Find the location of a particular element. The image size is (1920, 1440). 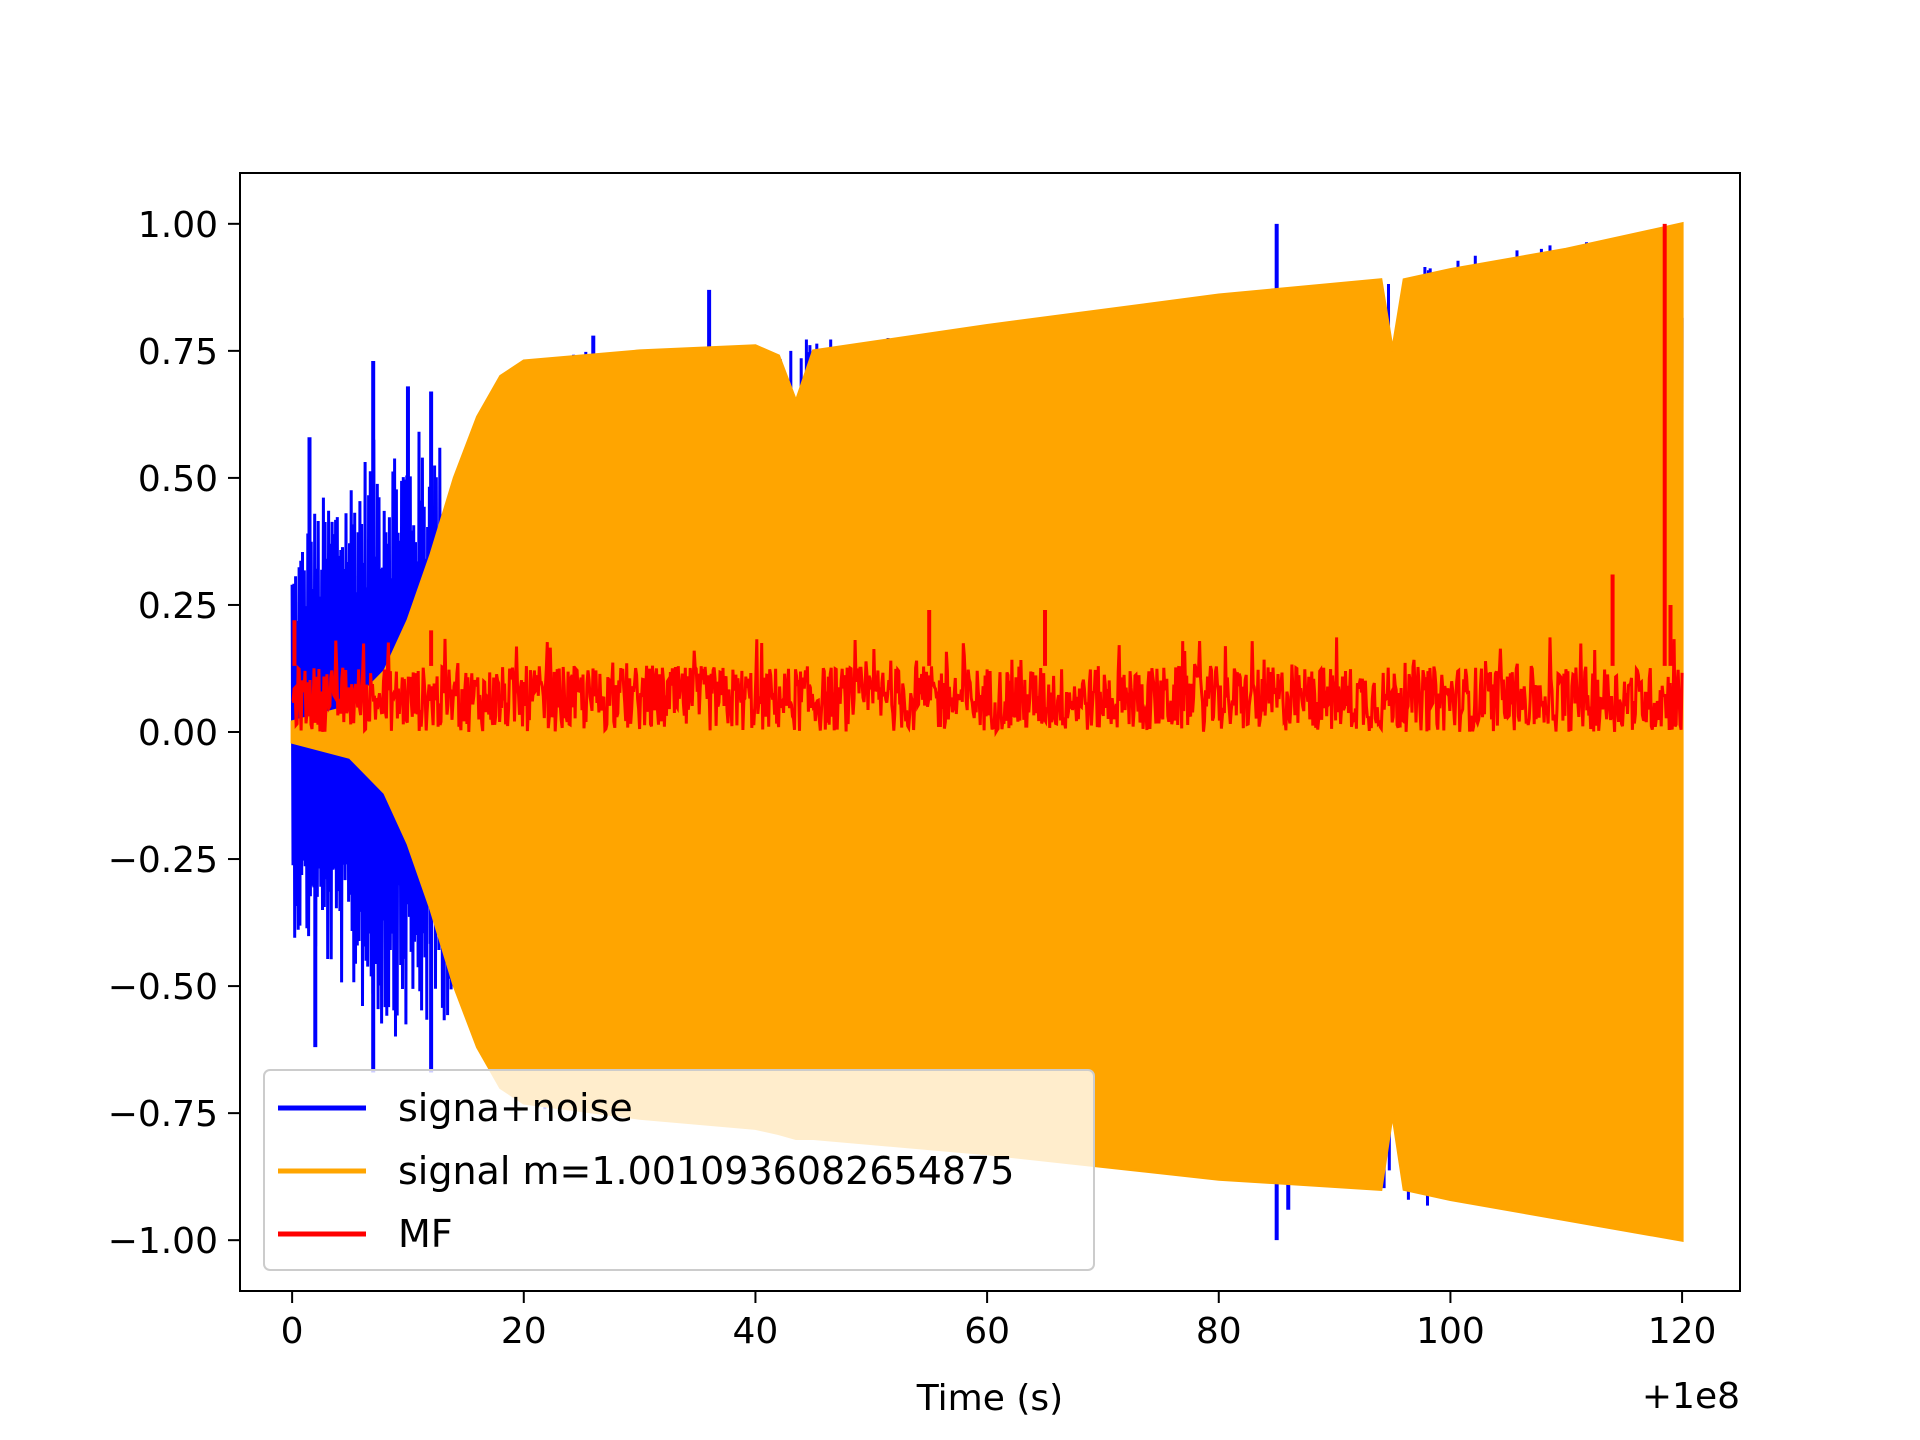

y-tick-label: −0.25 is located at coordinates (163, 860).